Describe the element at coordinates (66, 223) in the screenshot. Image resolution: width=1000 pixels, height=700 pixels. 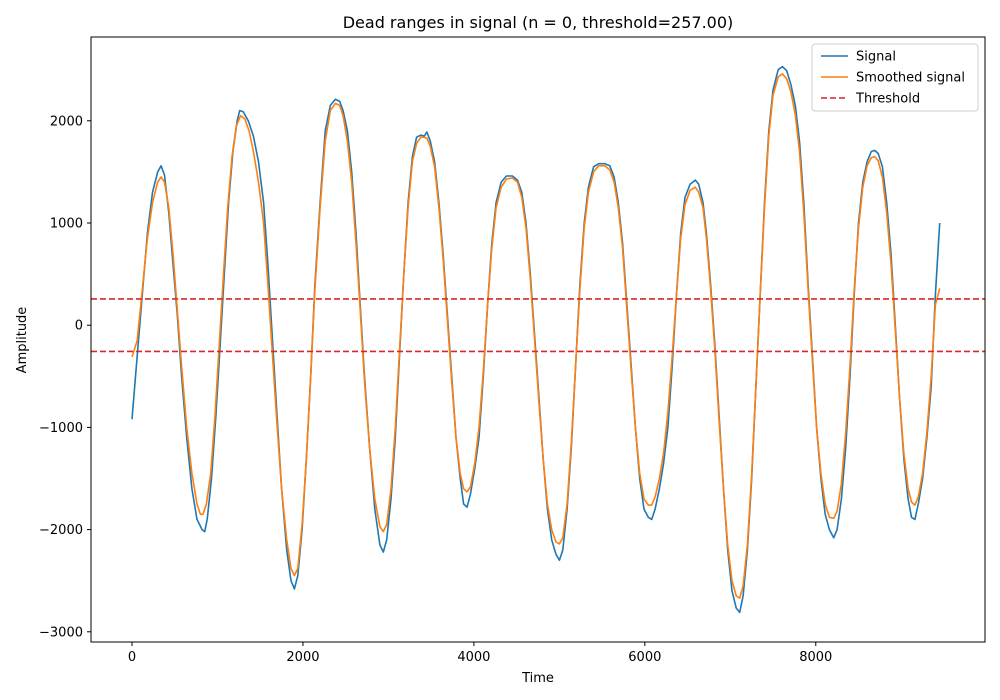
I see `y-tick-label: 1000` at that location.